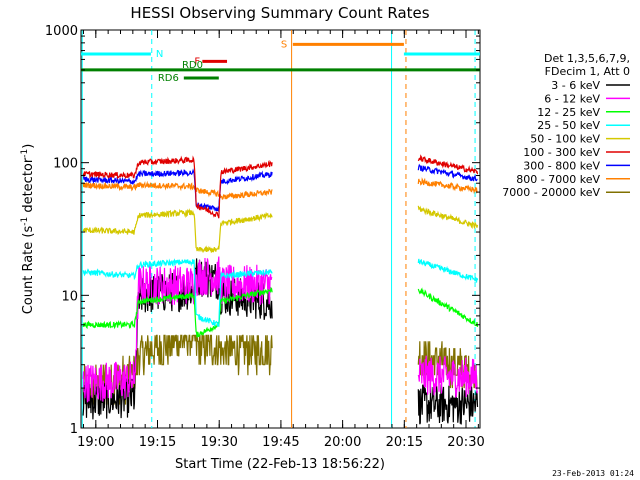 Image resolution: width=640 pixels, height=480 pixels. I want to click on flag-label-n: N, so click(159, 54).